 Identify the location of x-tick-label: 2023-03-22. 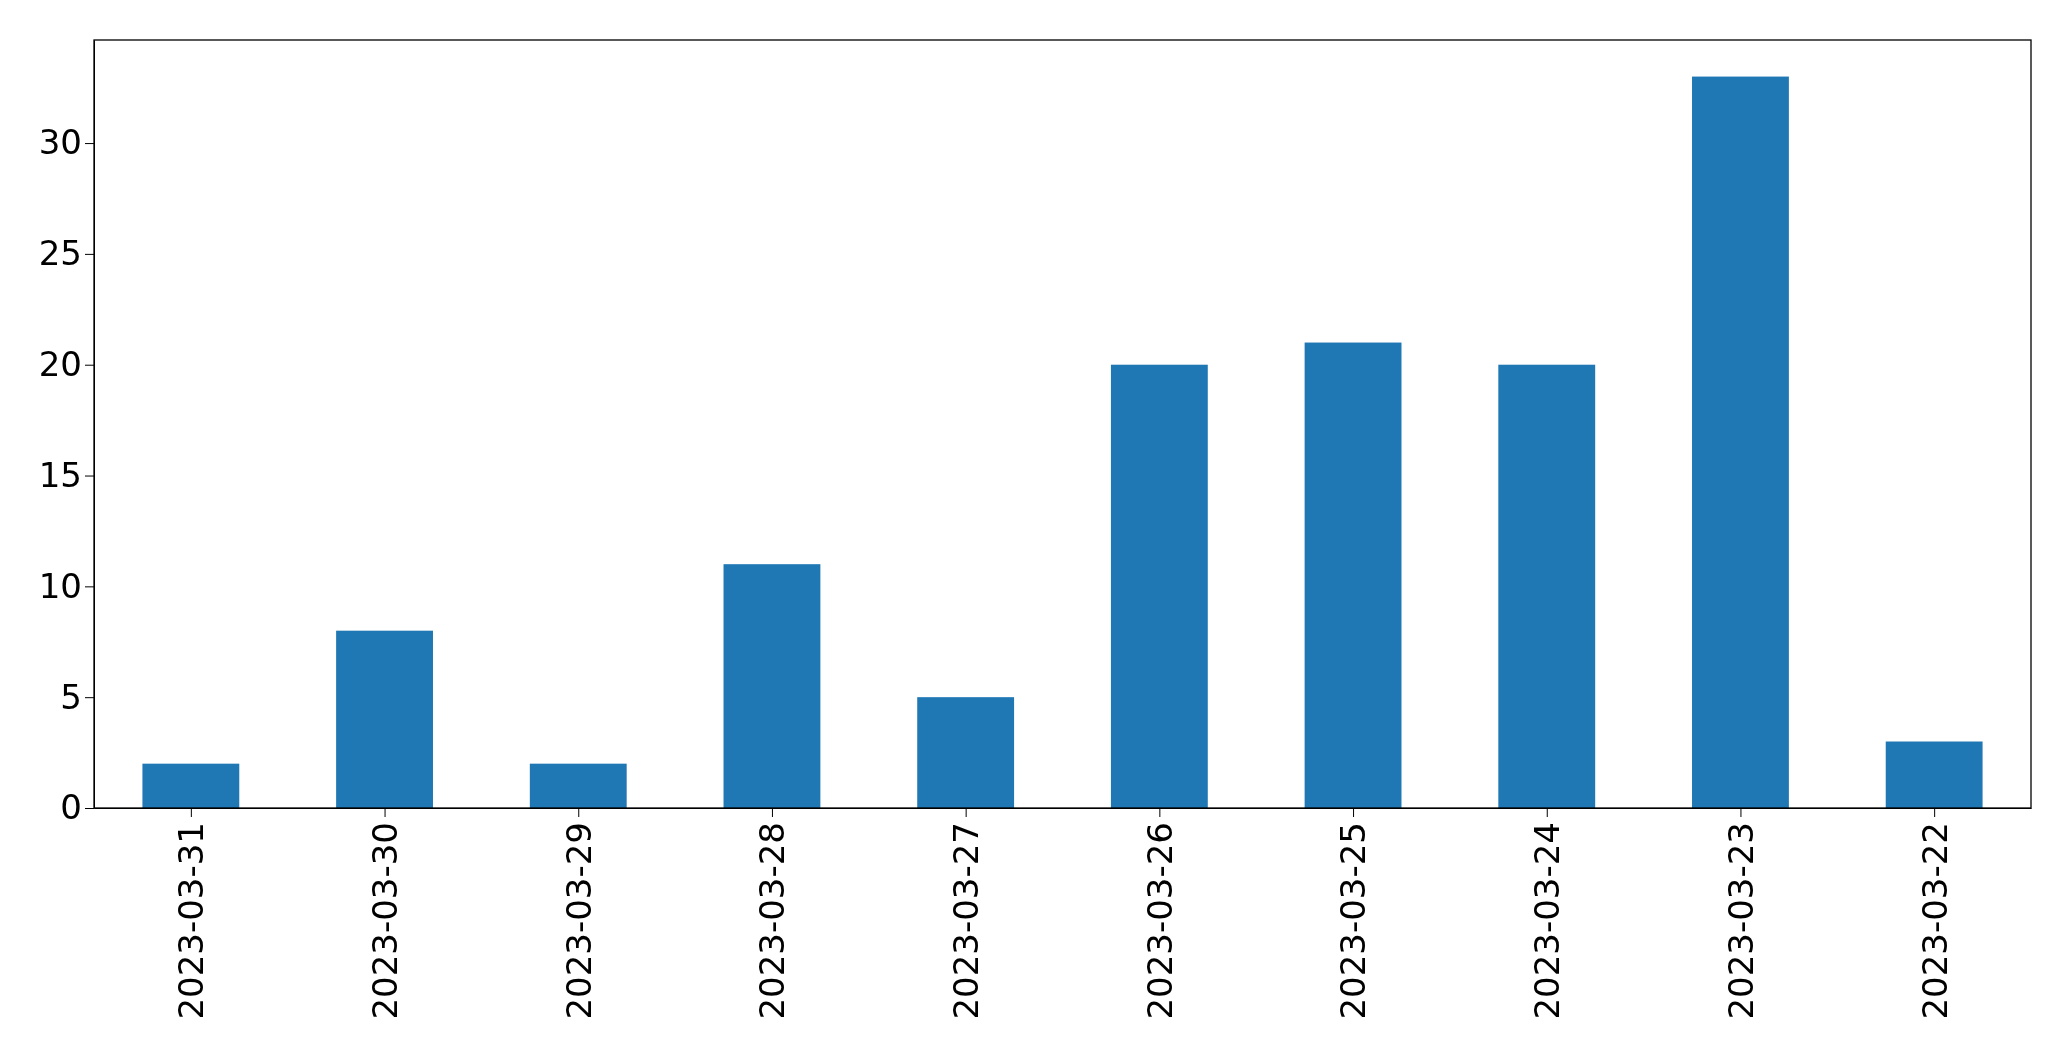
(1934, 921).